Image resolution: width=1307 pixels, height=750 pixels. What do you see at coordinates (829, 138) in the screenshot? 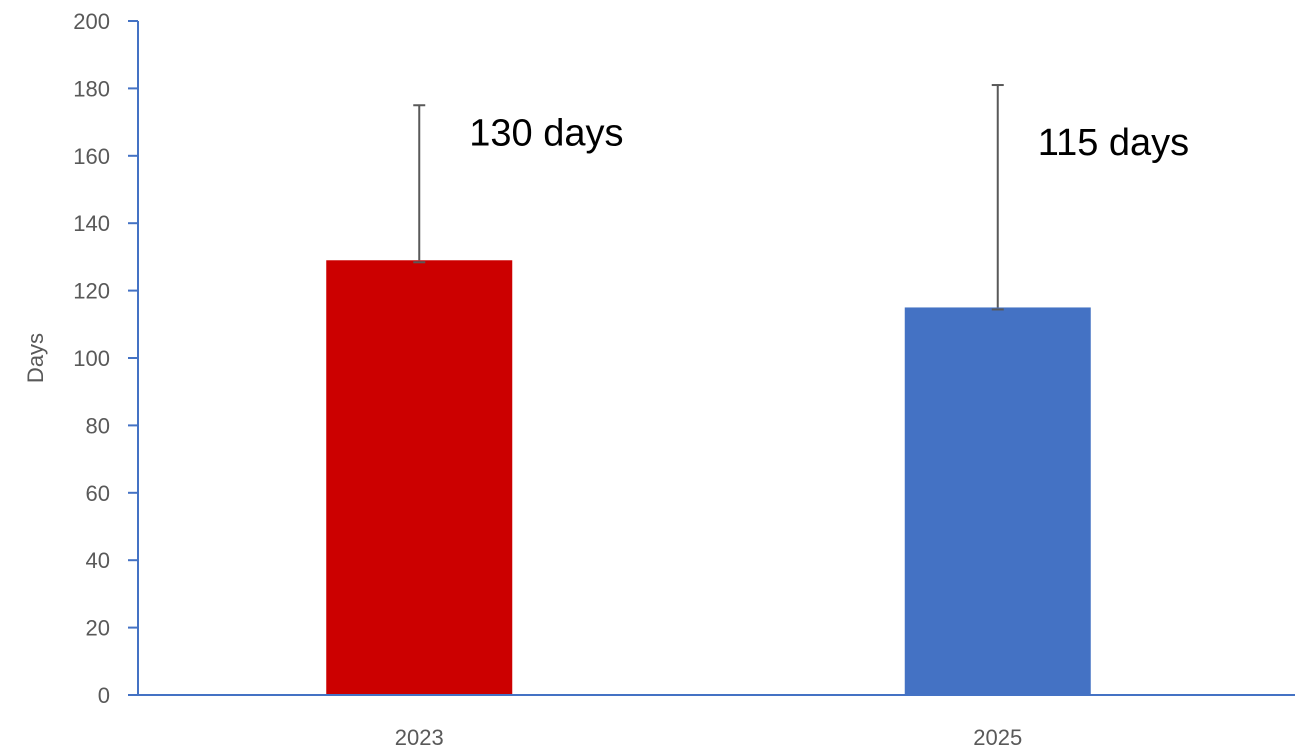
I see `data-labels: 130 days 115 days` at bounding box center [829, 138].